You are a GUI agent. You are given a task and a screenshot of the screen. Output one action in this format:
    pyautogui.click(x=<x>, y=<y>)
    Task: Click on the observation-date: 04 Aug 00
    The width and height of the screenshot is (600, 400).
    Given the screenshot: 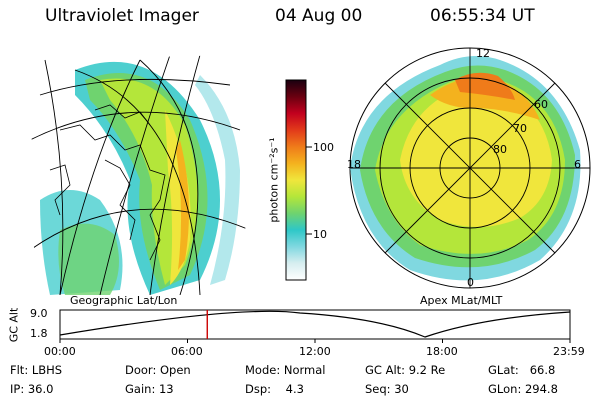 What is the action you would take?
    pyautogui.click(x=319, y=16)
    